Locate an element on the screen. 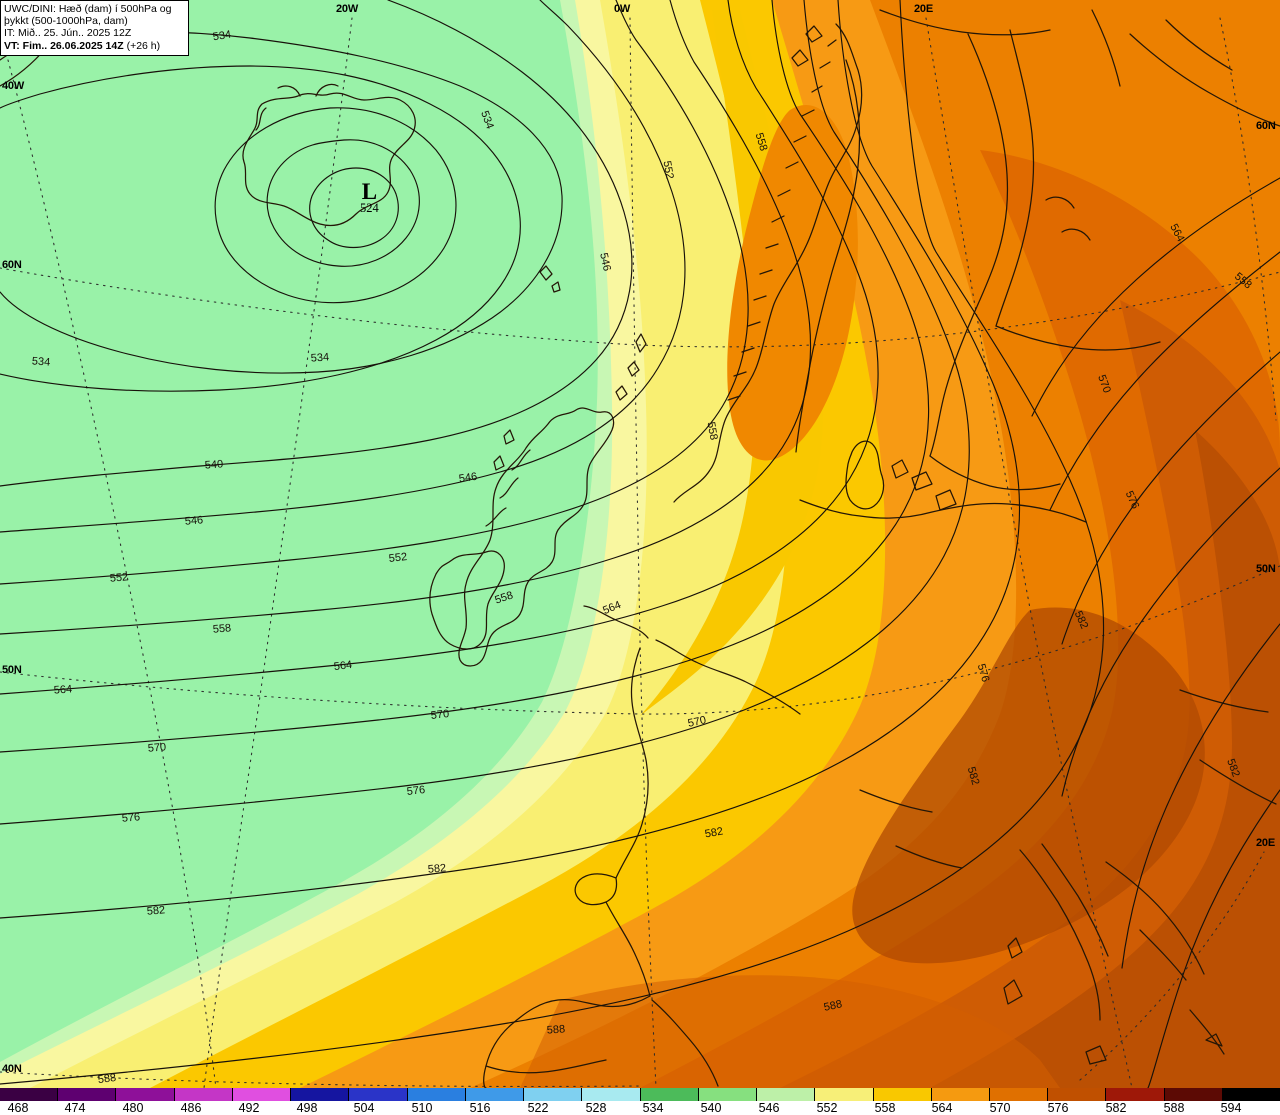  contour-label-582-29: 582 is located at coordinates (156, 911).